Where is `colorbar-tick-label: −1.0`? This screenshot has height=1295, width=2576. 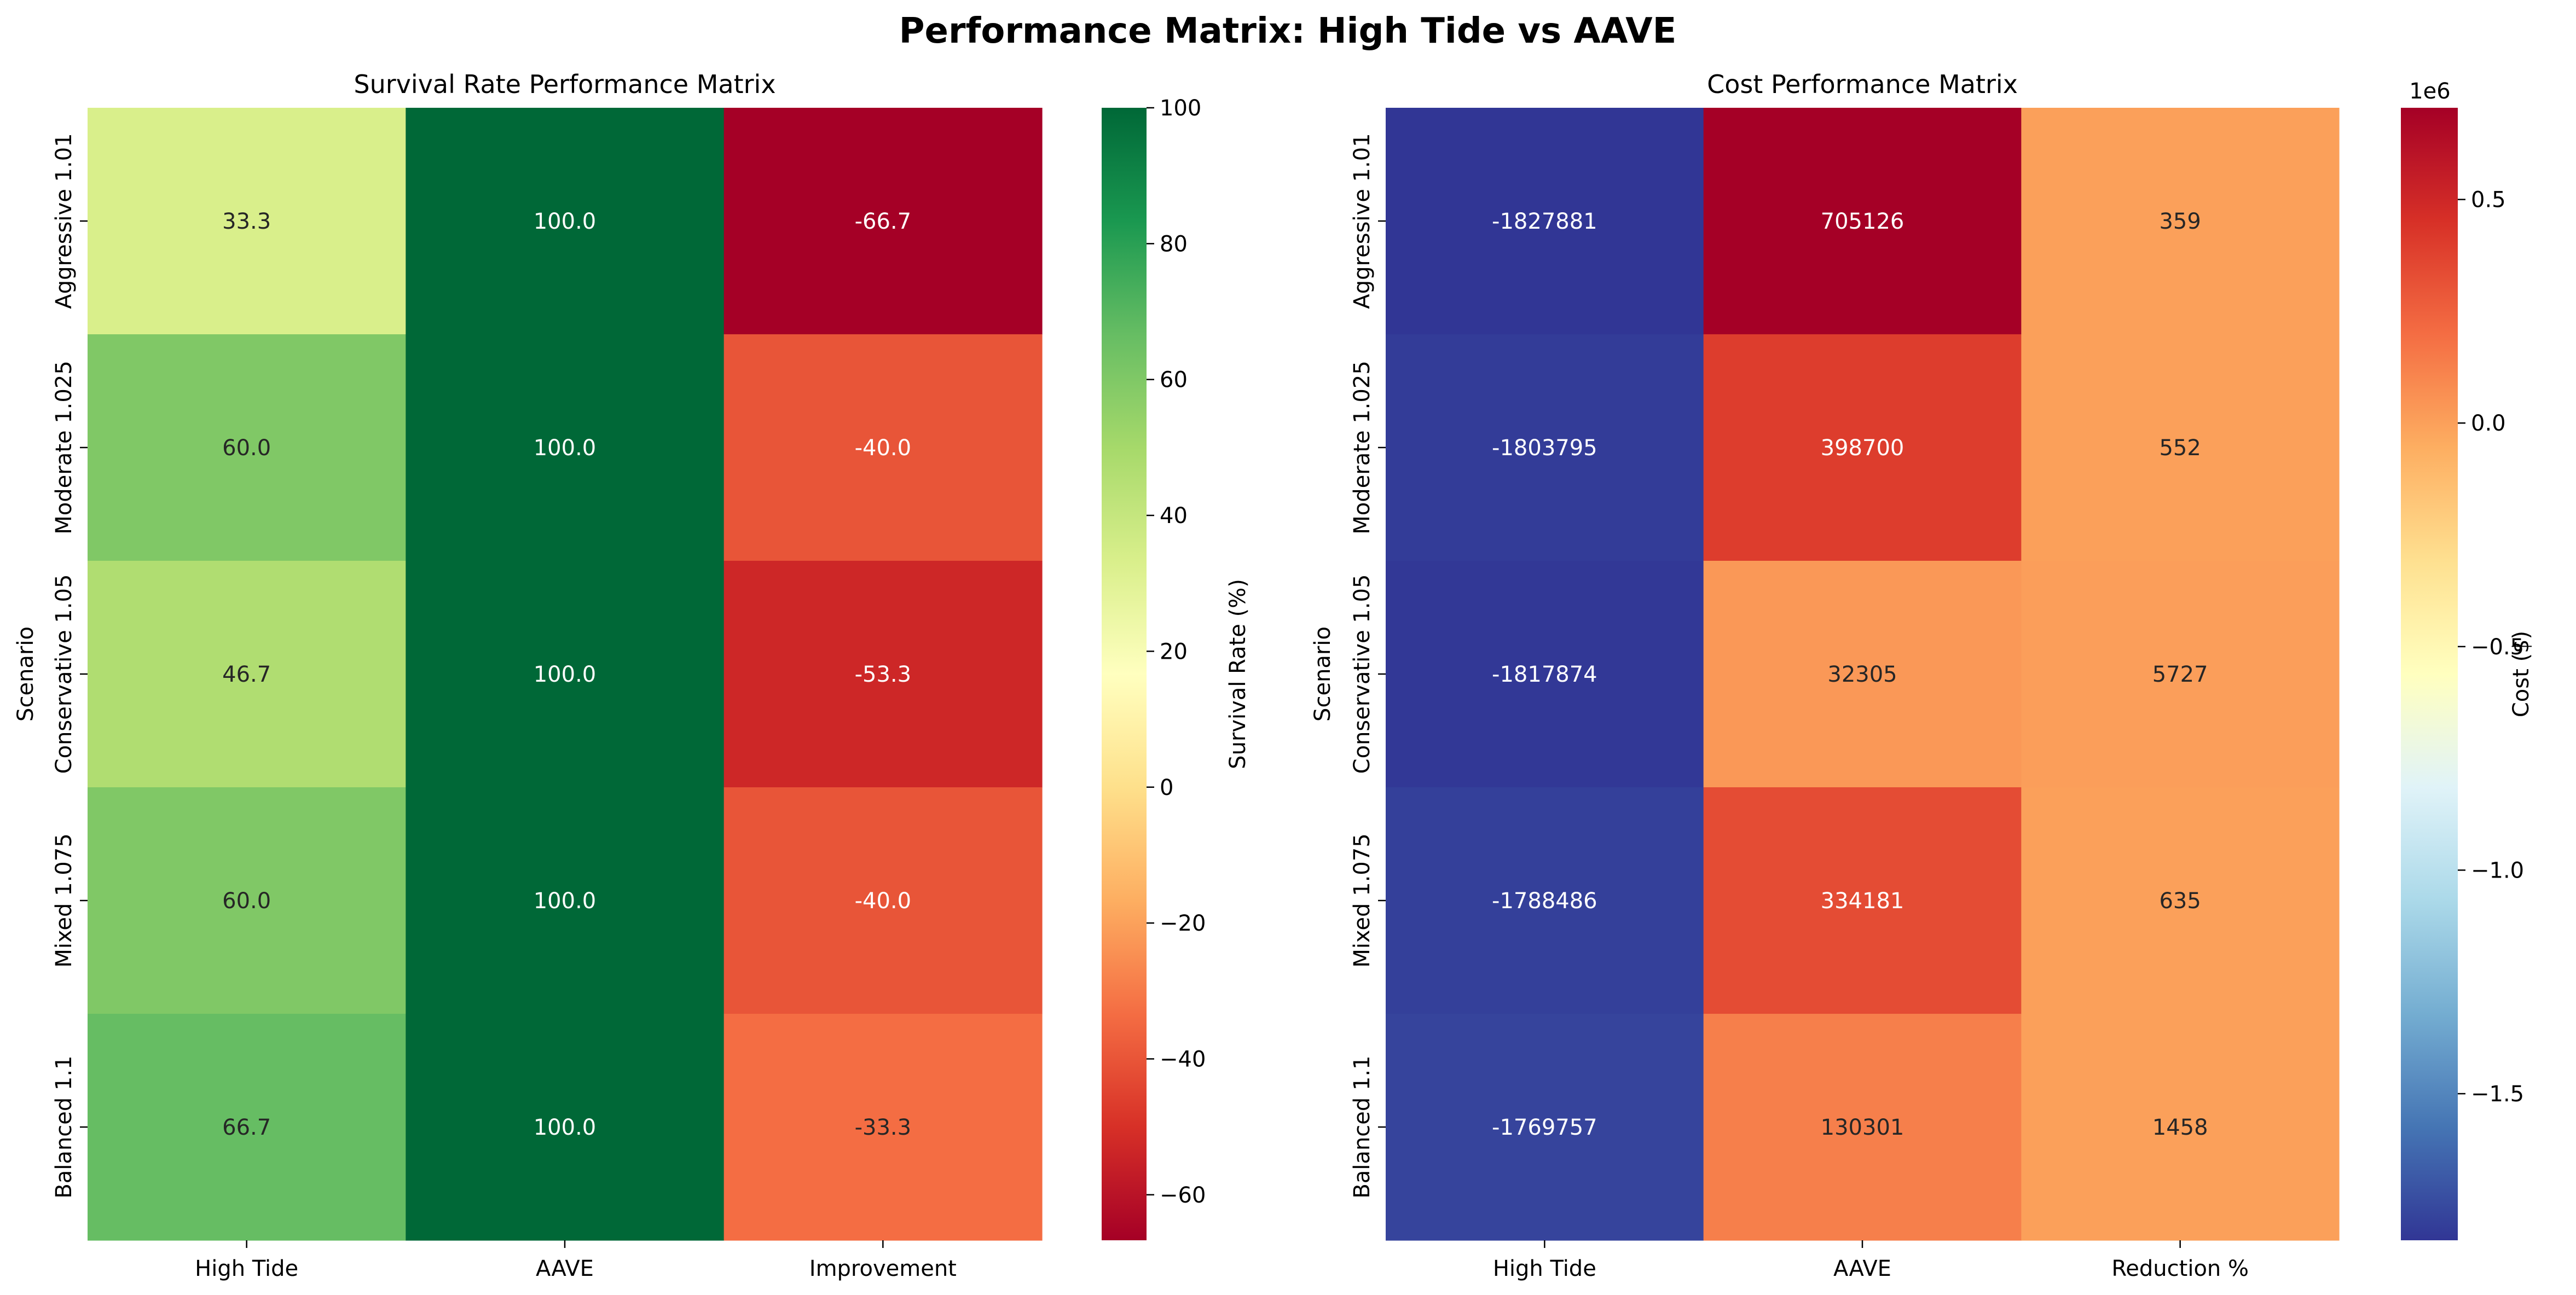 colorbar-tick-label: −1.0 is located at coordinates (2497, 870).